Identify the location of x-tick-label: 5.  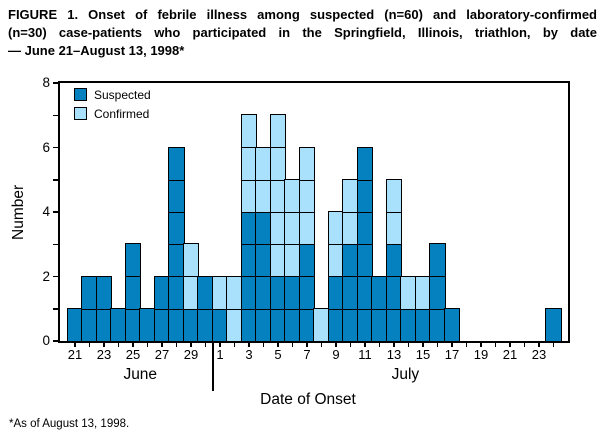
(278, 354).